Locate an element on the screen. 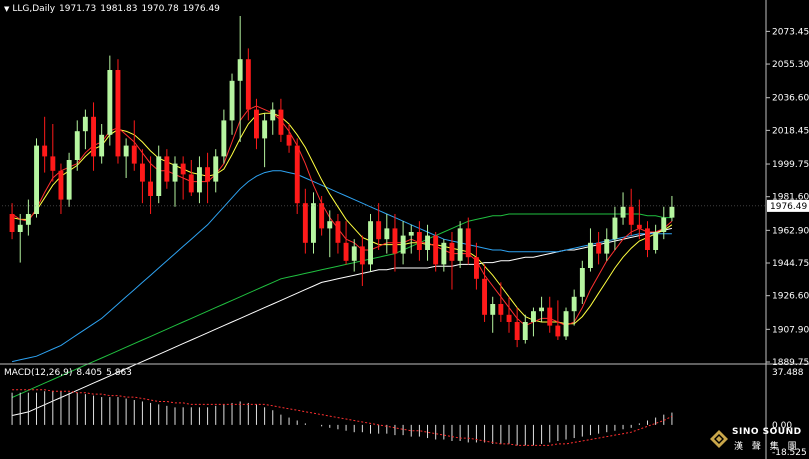 The width and height of the screenshot is (809, 459). close-value: 1976.49 is located at coordinates (201, 9).